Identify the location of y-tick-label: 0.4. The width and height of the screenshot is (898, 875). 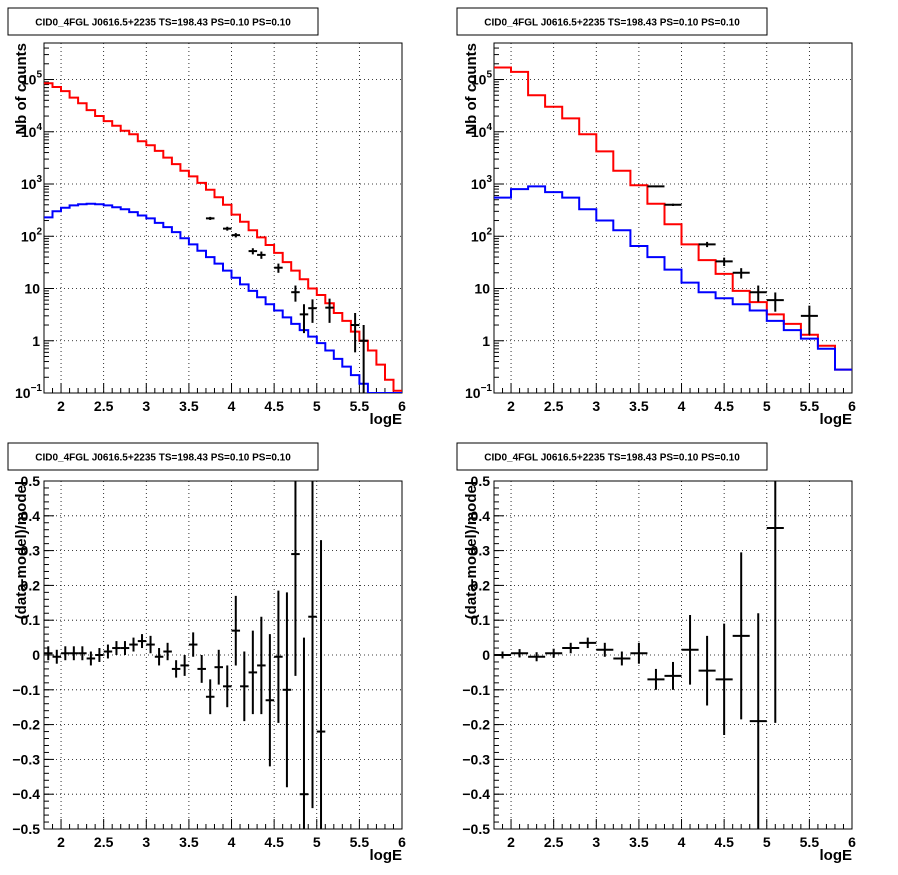
(481, 516).